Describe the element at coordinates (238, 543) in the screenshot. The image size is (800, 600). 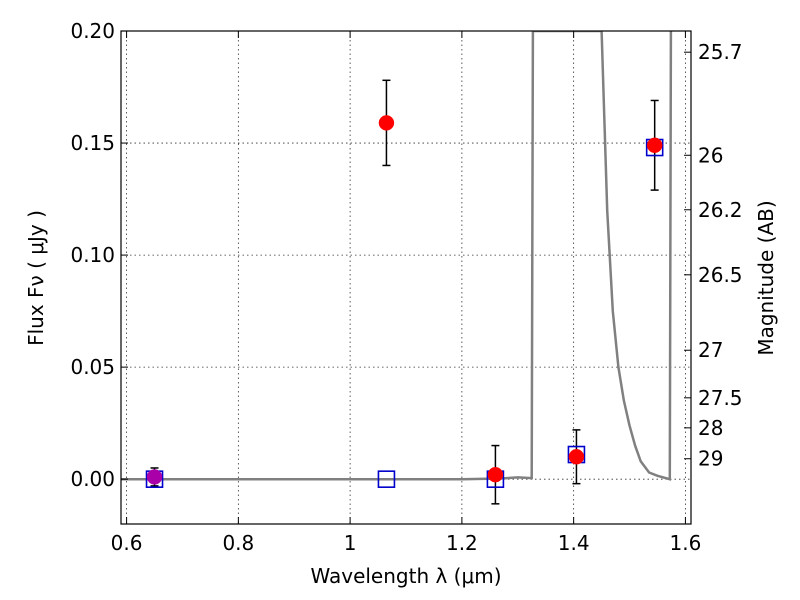
I see `x-tick-label: 0.8` at that location.